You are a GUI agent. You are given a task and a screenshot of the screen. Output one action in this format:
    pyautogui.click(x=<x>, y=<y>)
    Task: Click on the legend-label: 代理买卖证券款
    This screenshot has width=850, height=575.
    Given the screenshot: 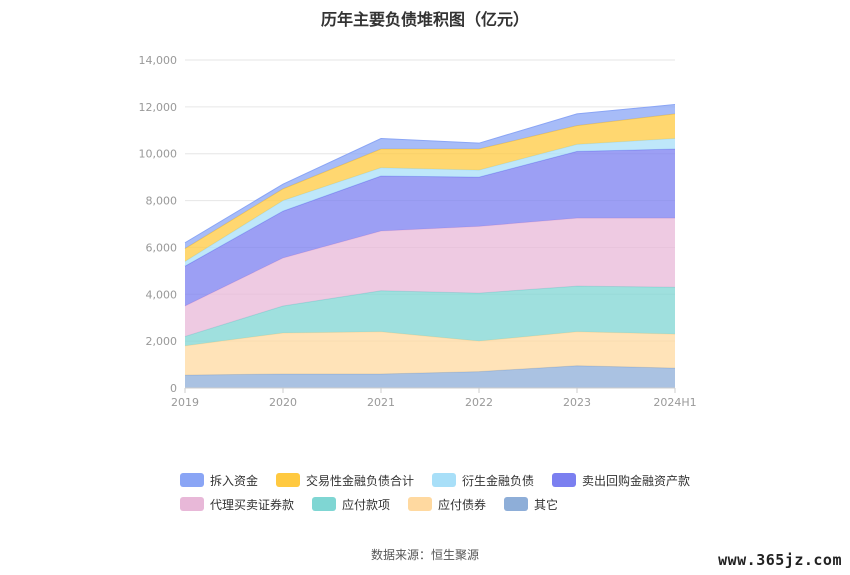 What is the action you would take?
    pyautogui.click(x=252, y=504)
    